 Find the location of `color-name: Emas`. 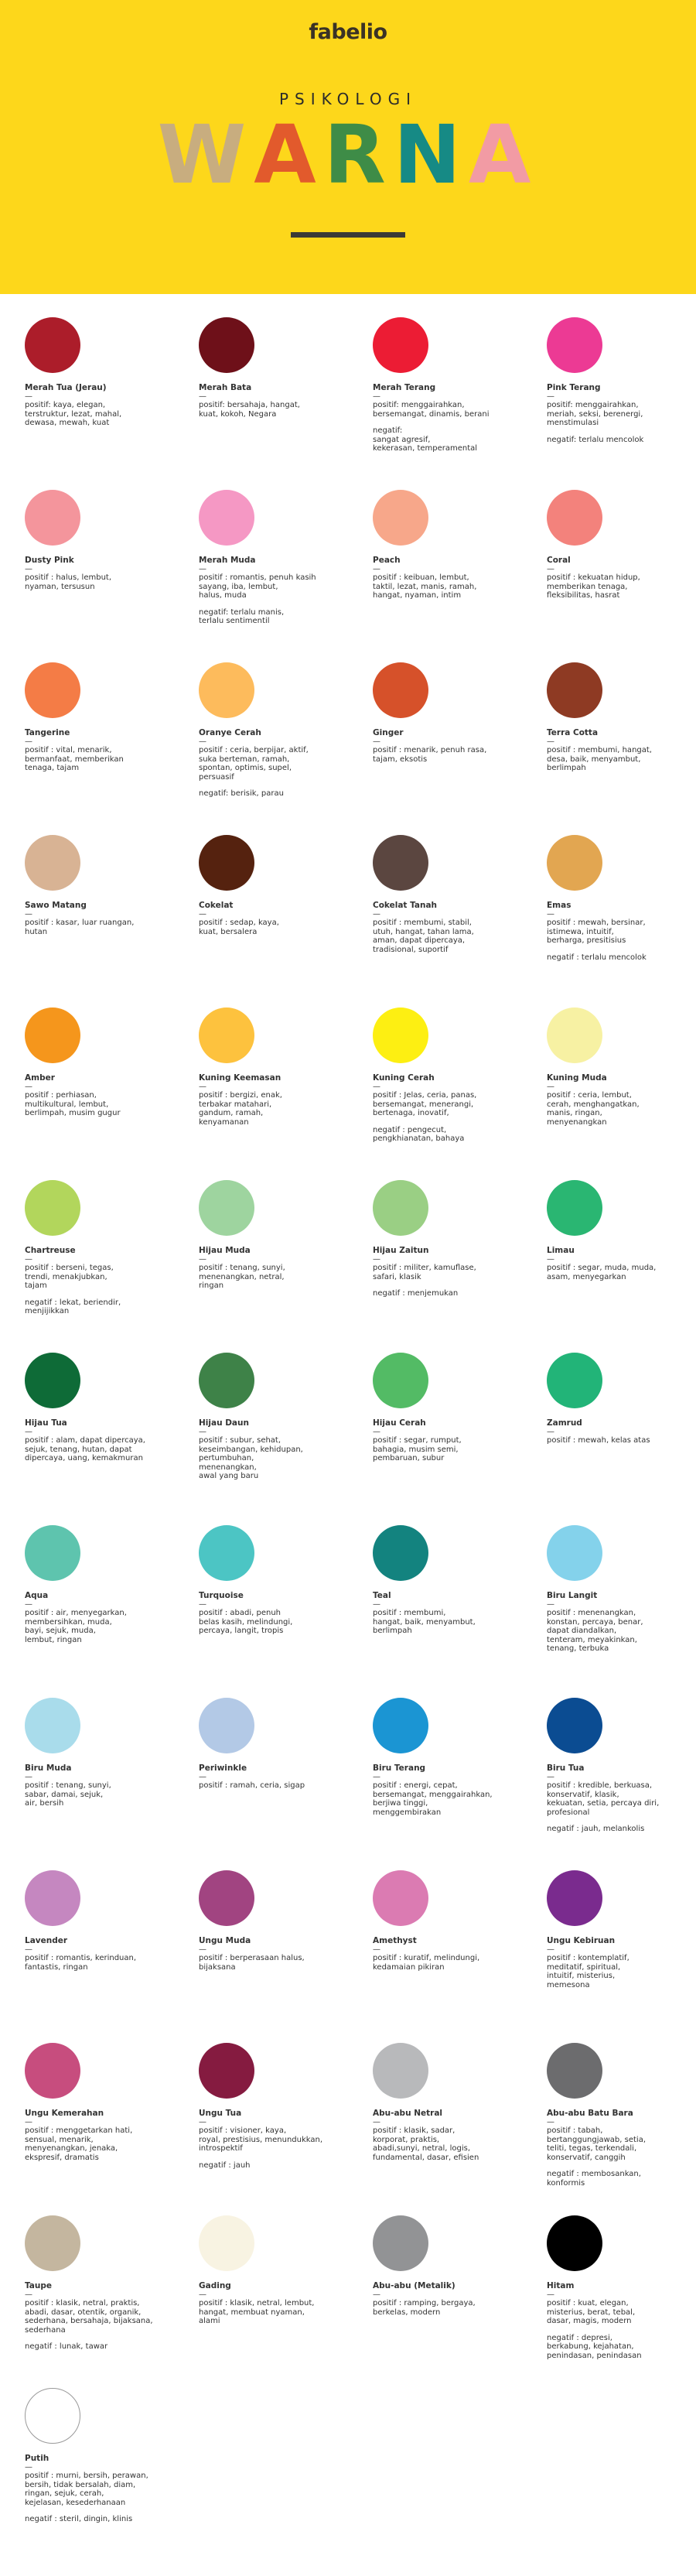

color-name: Emas is located at coordinates (559, 906).